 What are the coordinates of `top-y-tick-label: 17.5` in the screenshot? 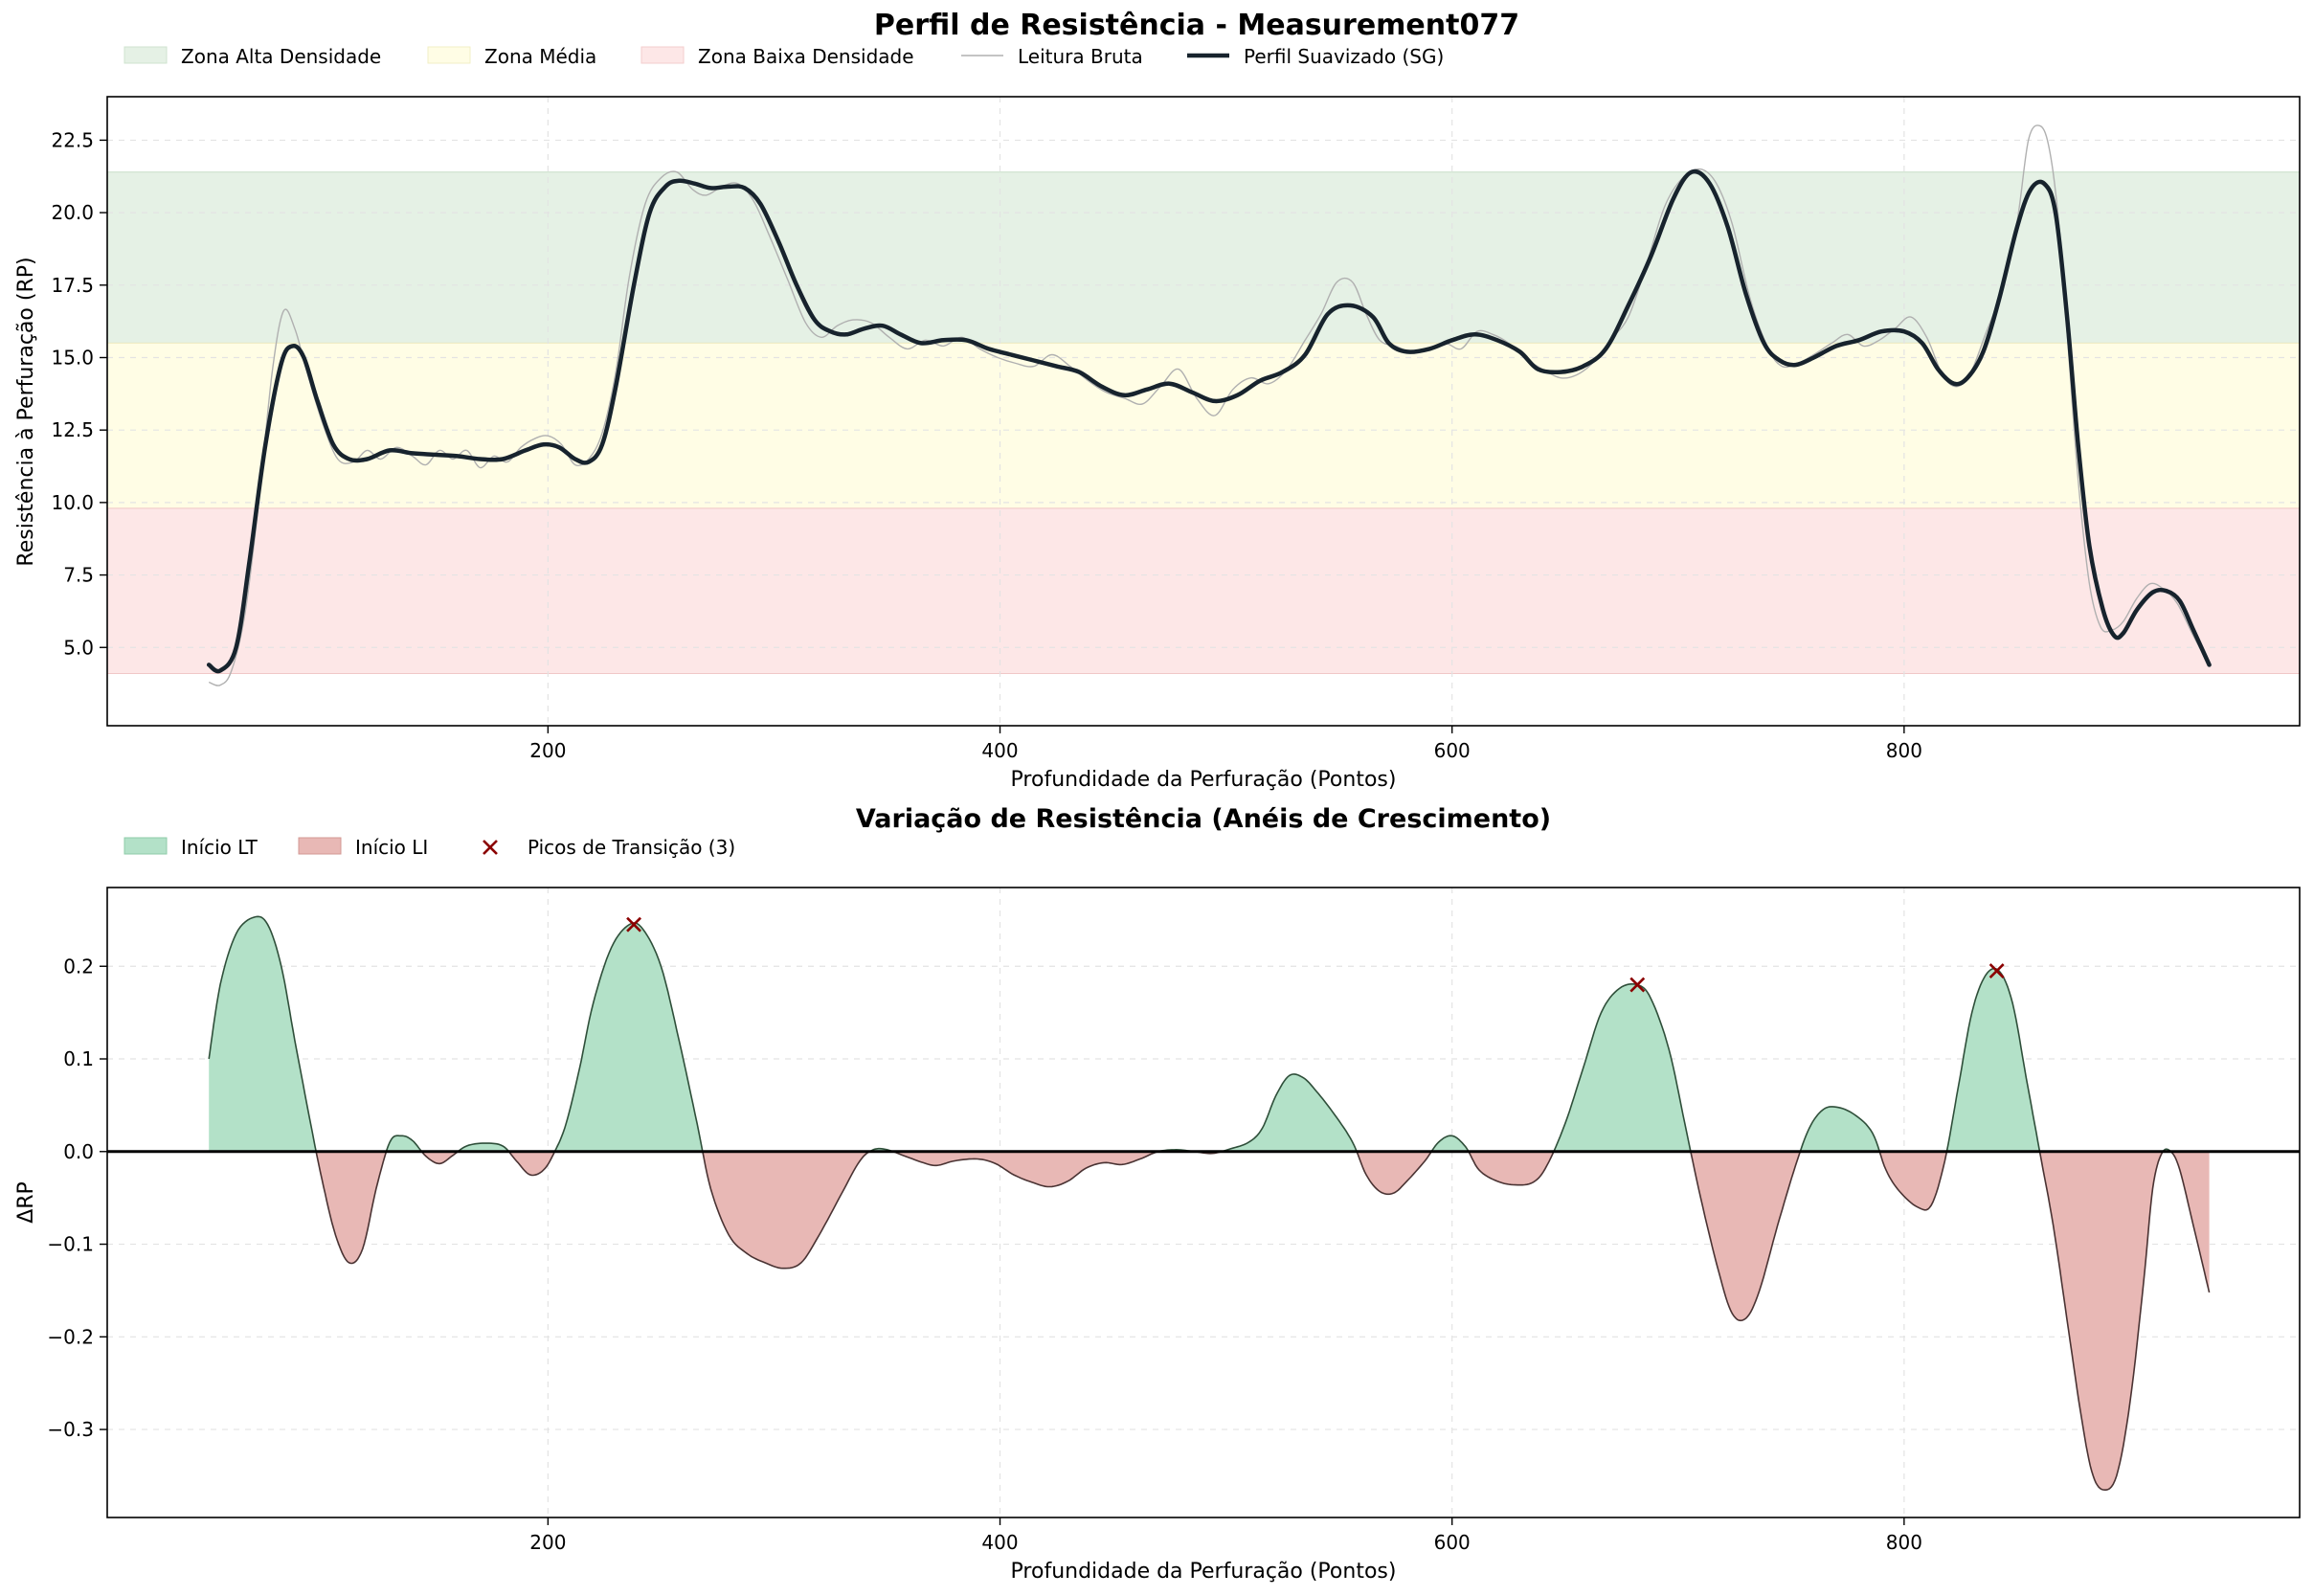 It's located at (73, 285).